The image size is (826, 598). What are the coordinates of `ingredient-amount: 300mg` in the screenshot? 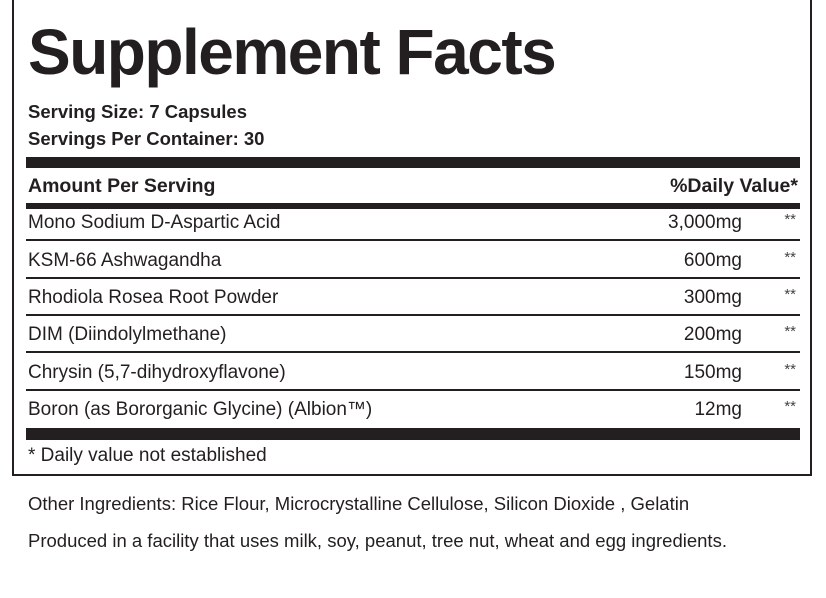 It's located at (712, 297).